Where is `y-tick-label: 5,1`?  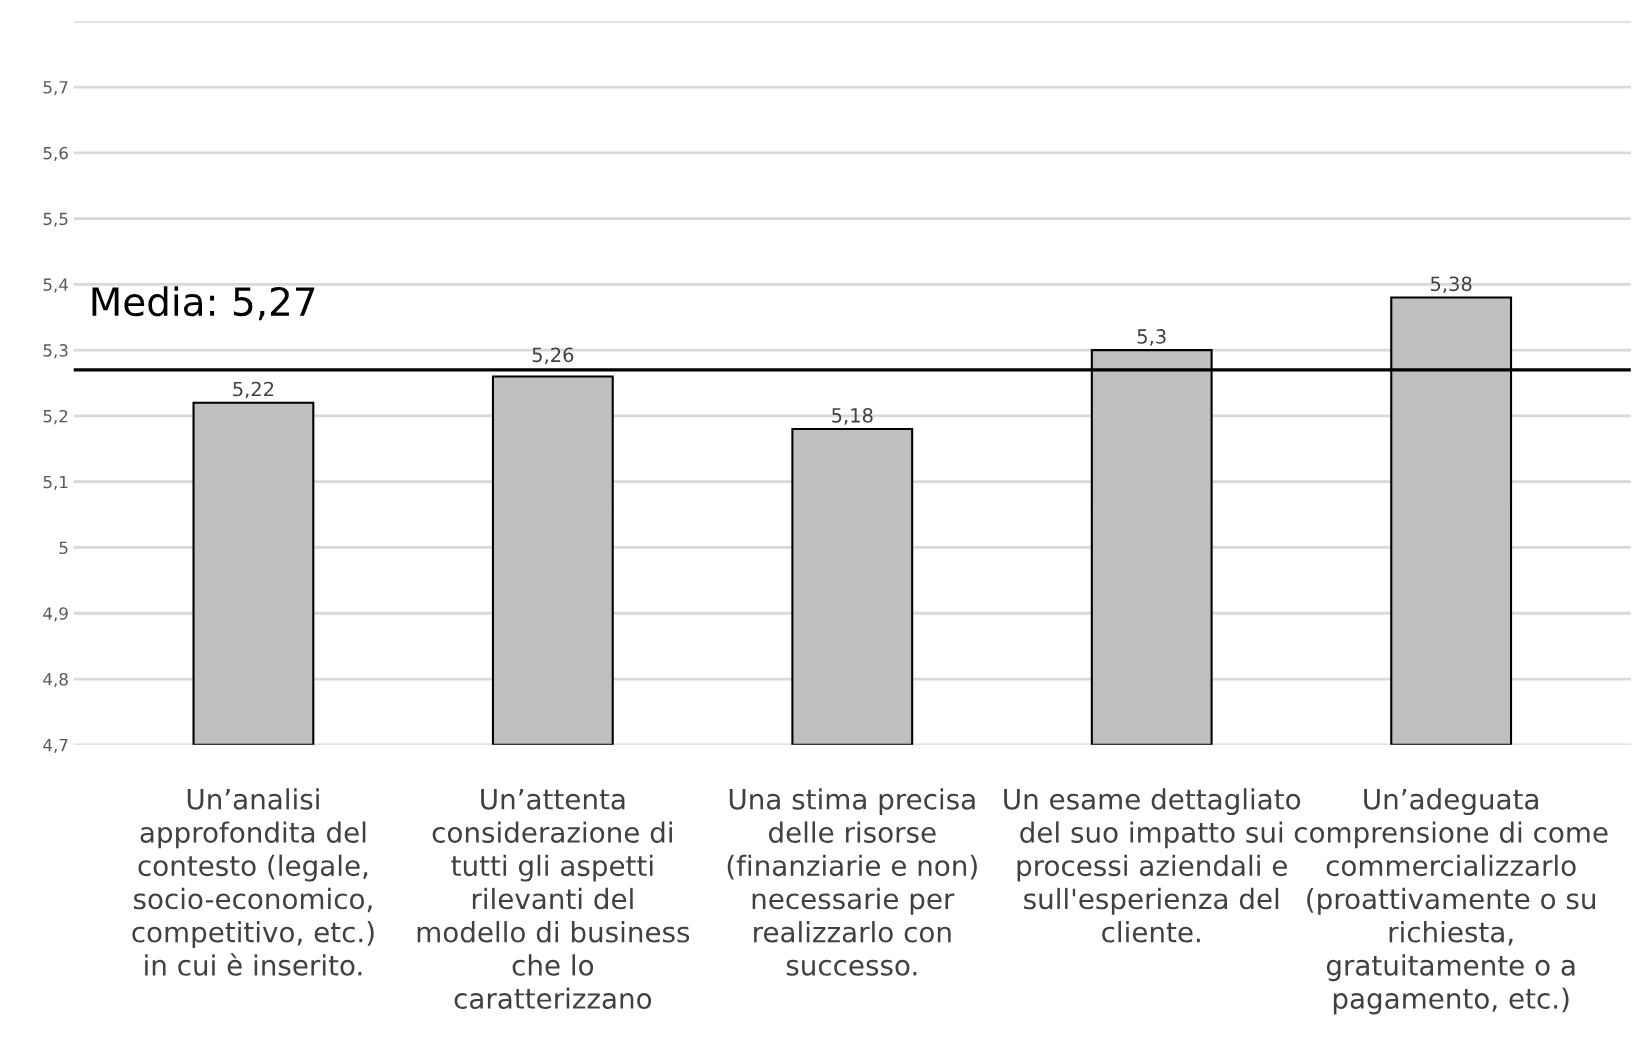 y-tick-label: 5,1 is located at coordinates (55, 482).